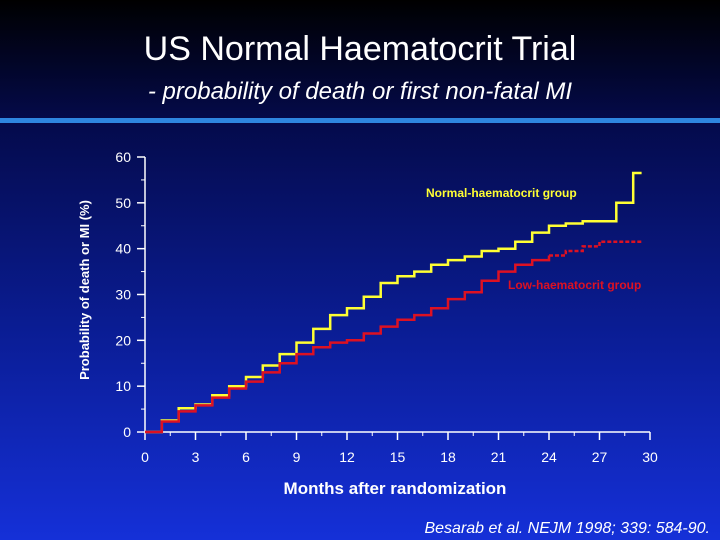 The width and height of the screenshot is (720, 540). Describe the element at coordinates (123, 340) in the screenshot. I see `y-tick-label: 20` at that location.